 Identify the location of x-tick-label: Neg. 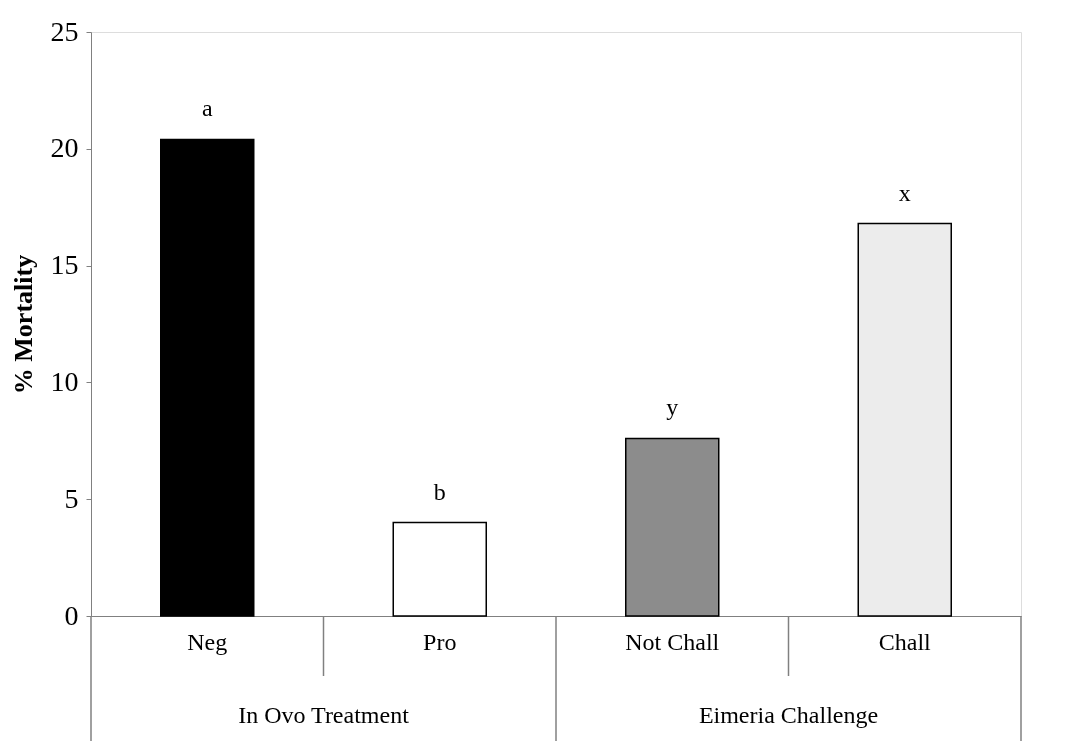
(207, 641).